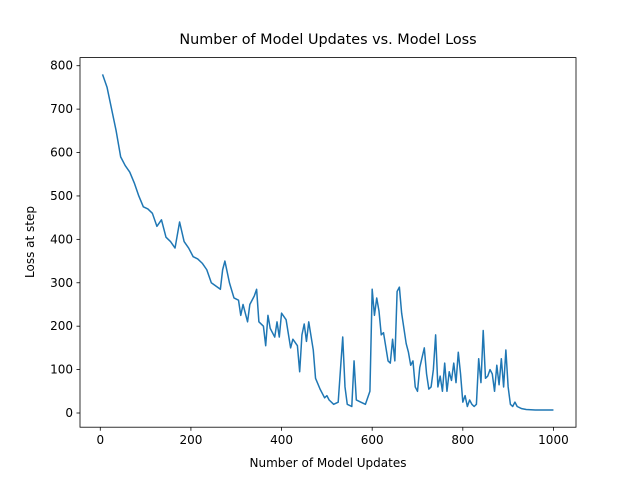 Image resolution: width=640 pixels, height=480 pixels. I want to click on x-tick-label: 800, so click(462, 440).